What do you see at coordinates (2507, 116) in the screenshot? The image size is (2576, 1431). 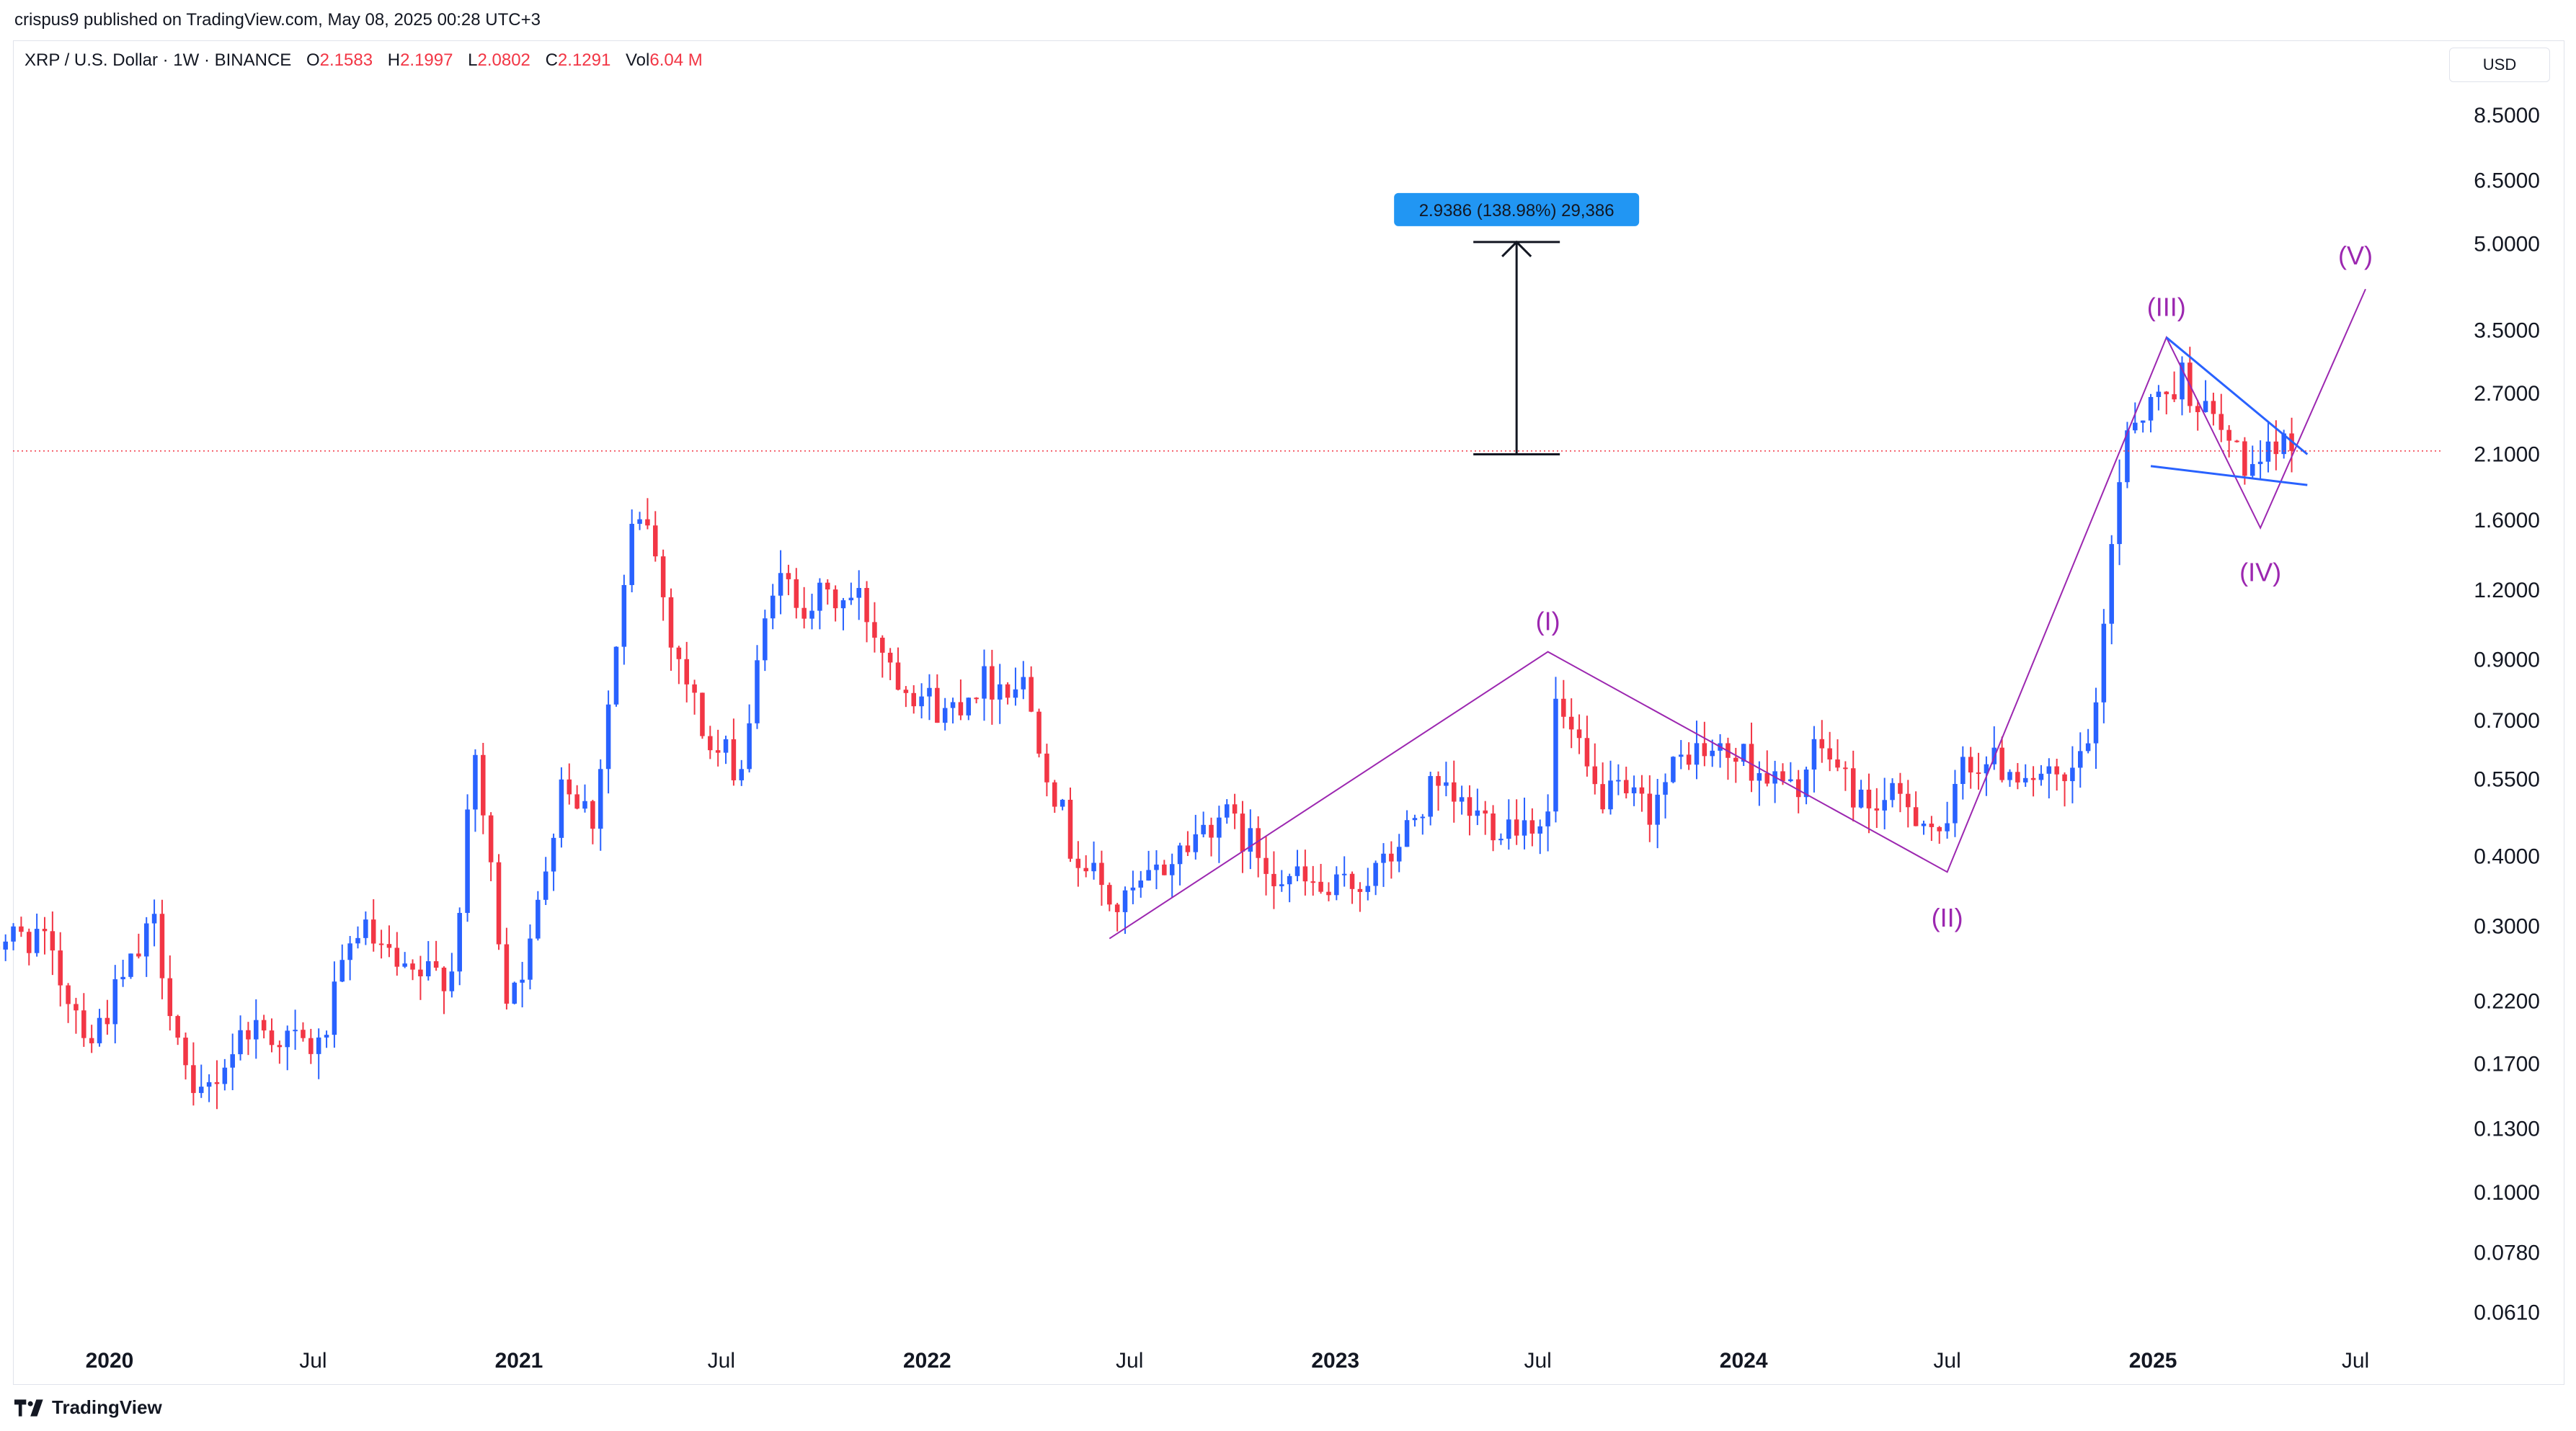 I see `y-tick-label: 8.5000` at bounding box center [2507, 116].